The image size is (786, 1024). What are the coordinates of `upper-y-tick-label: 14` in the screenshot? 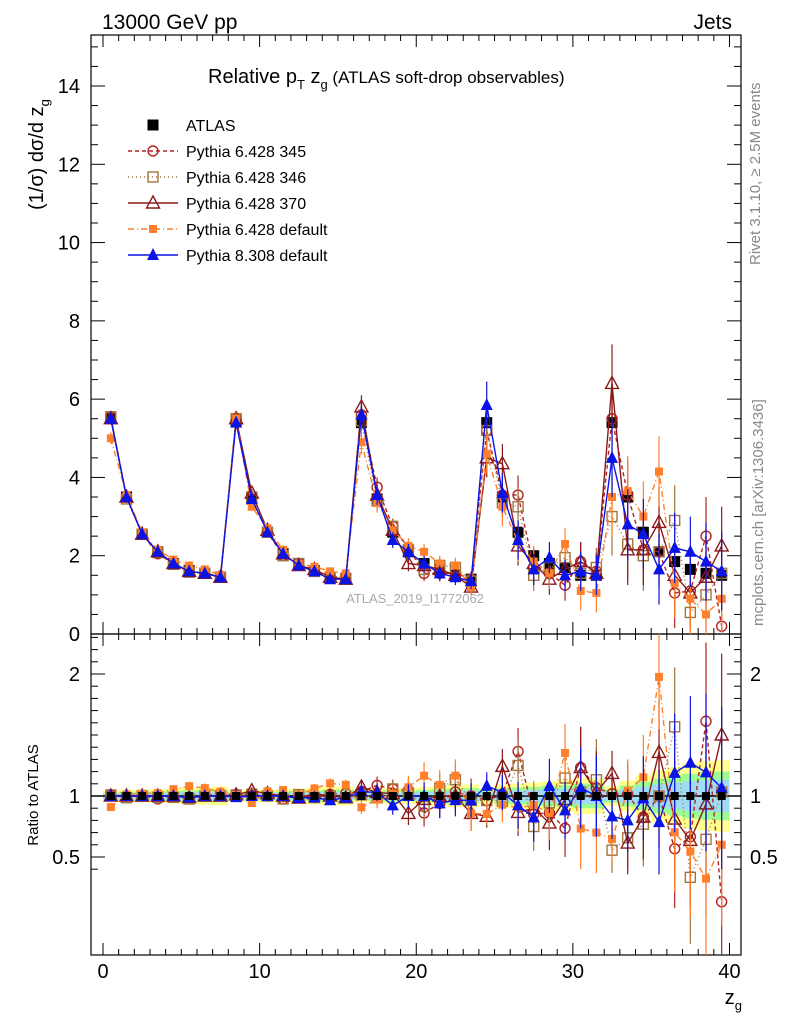 It's located at (69, 87).